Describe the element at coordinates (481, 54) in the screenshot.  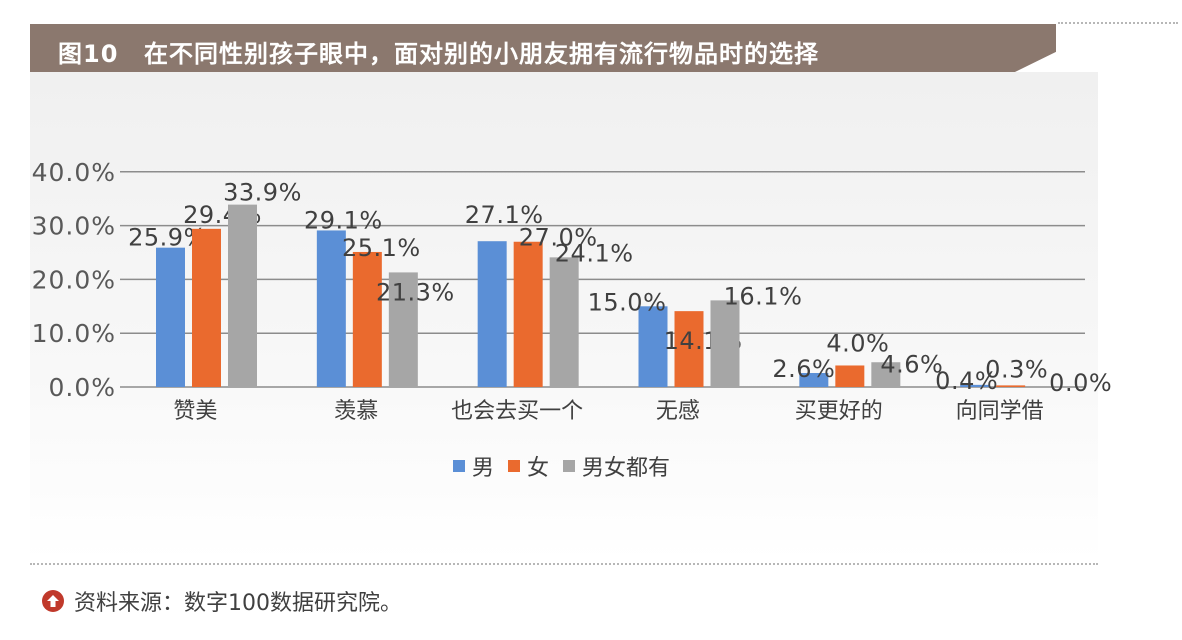
I see `figure-title: 在不同性别孩子眼中，面对别的小朋友拥有流行物品时的选择` at that location.